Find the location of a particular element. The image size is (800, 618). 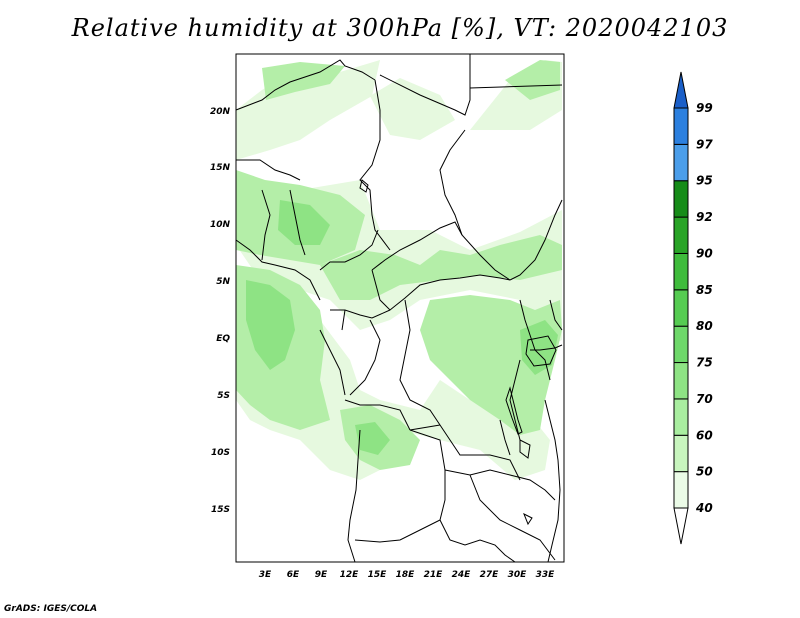

lon-label: 21E is located at coordinates (434, 575).